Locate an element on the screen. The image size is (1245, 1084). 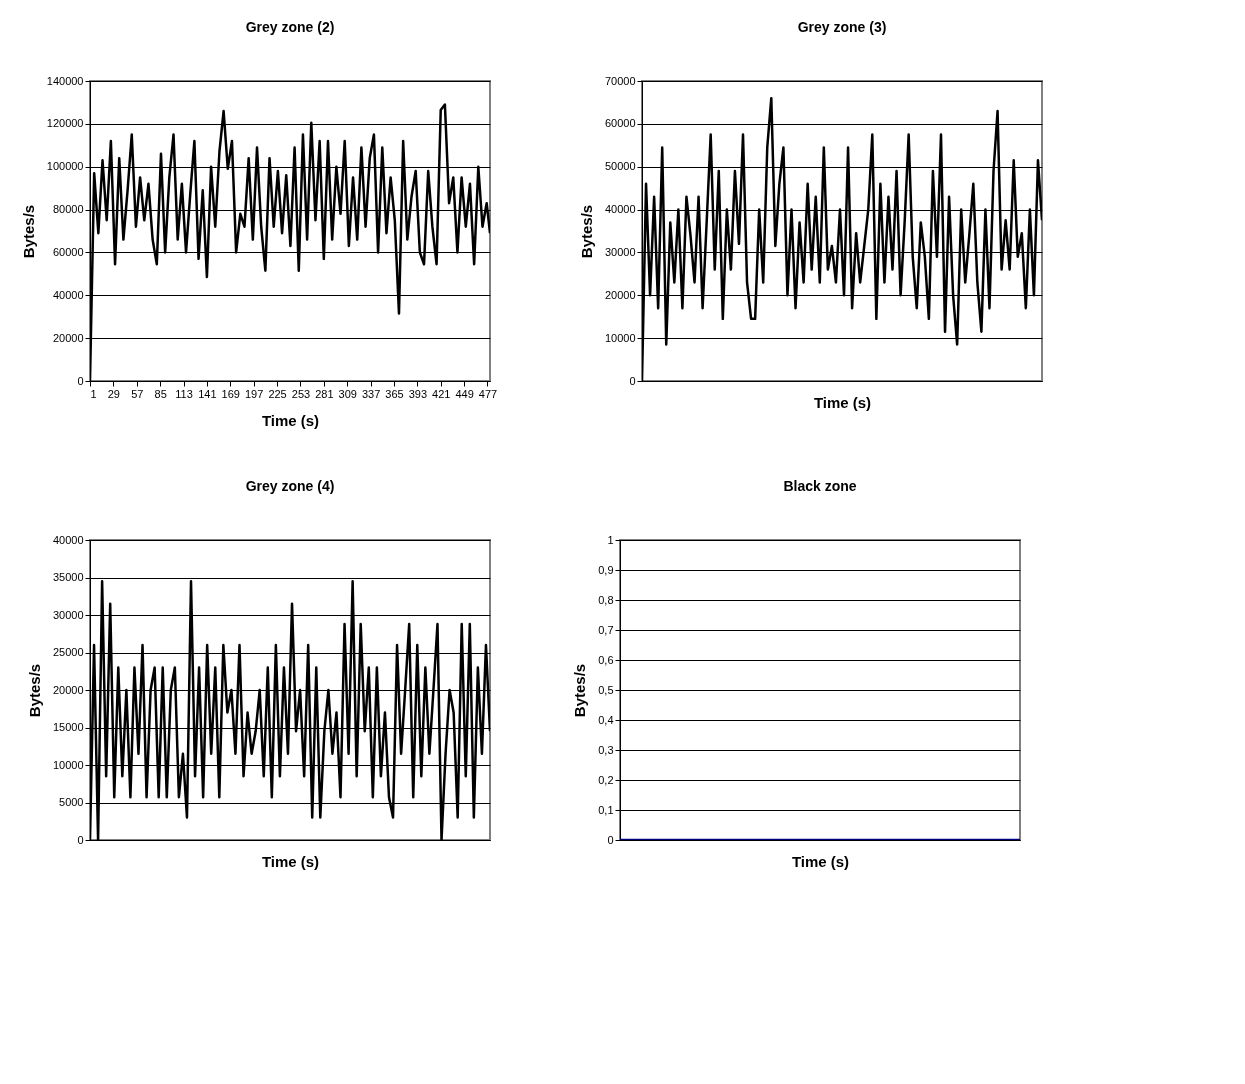
x-tick-label: 1 is located at coordinates (93, 393).